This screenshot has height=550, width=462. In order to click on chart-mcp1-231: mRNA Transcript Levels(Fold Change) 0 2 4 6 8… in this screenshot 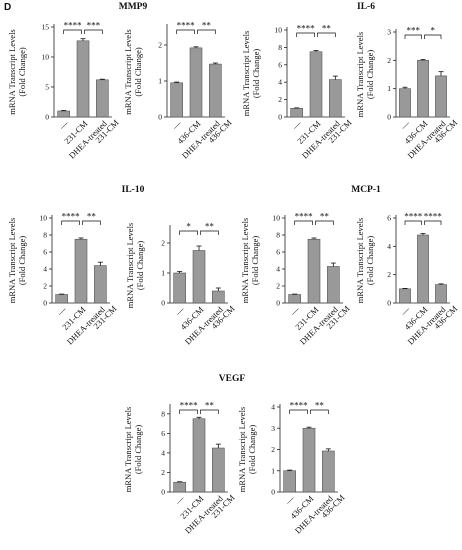, I will do `click(296, 279)`.